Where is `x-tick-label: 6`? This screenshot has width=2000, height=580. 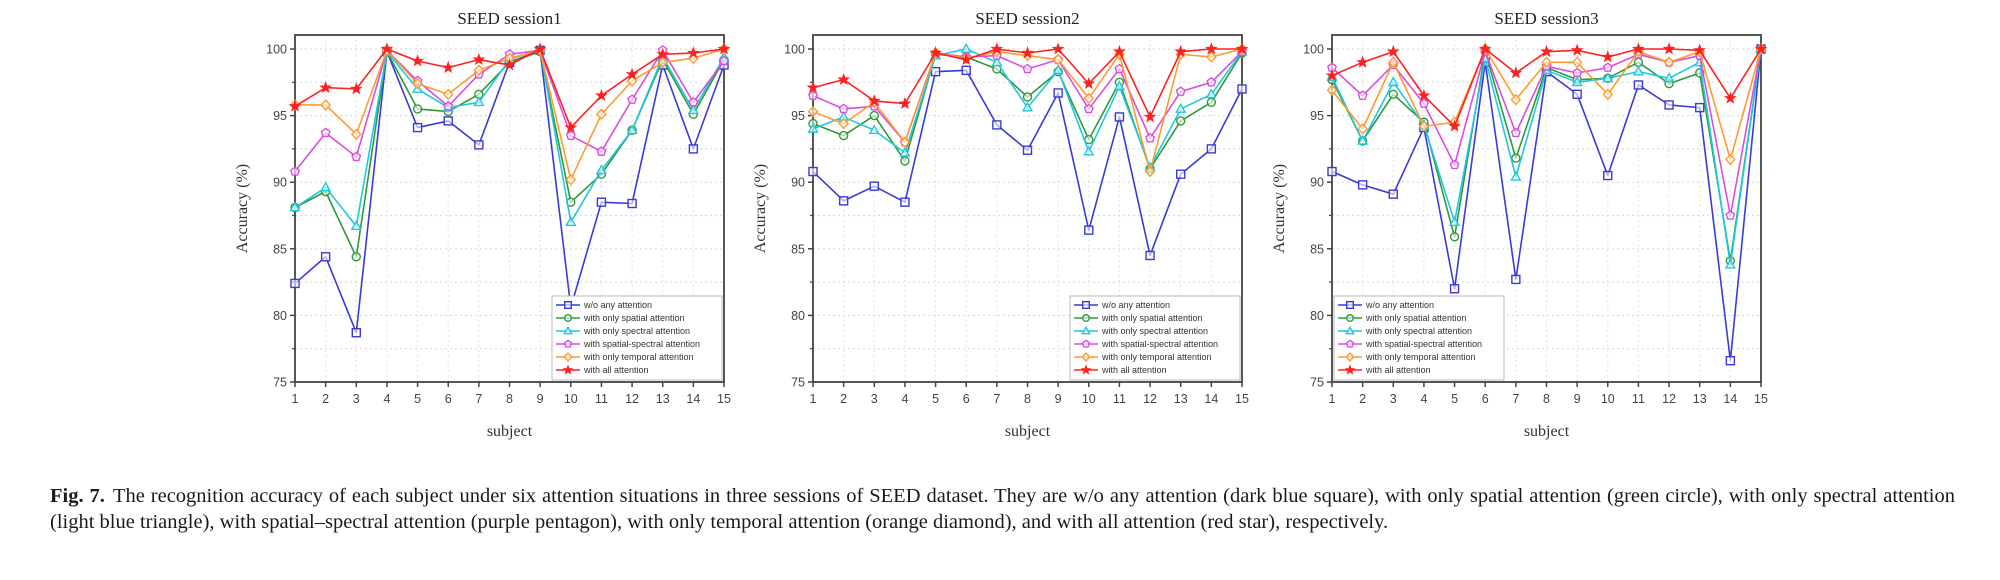
x-tick-label: 6 is located at coordinates (966, 399).